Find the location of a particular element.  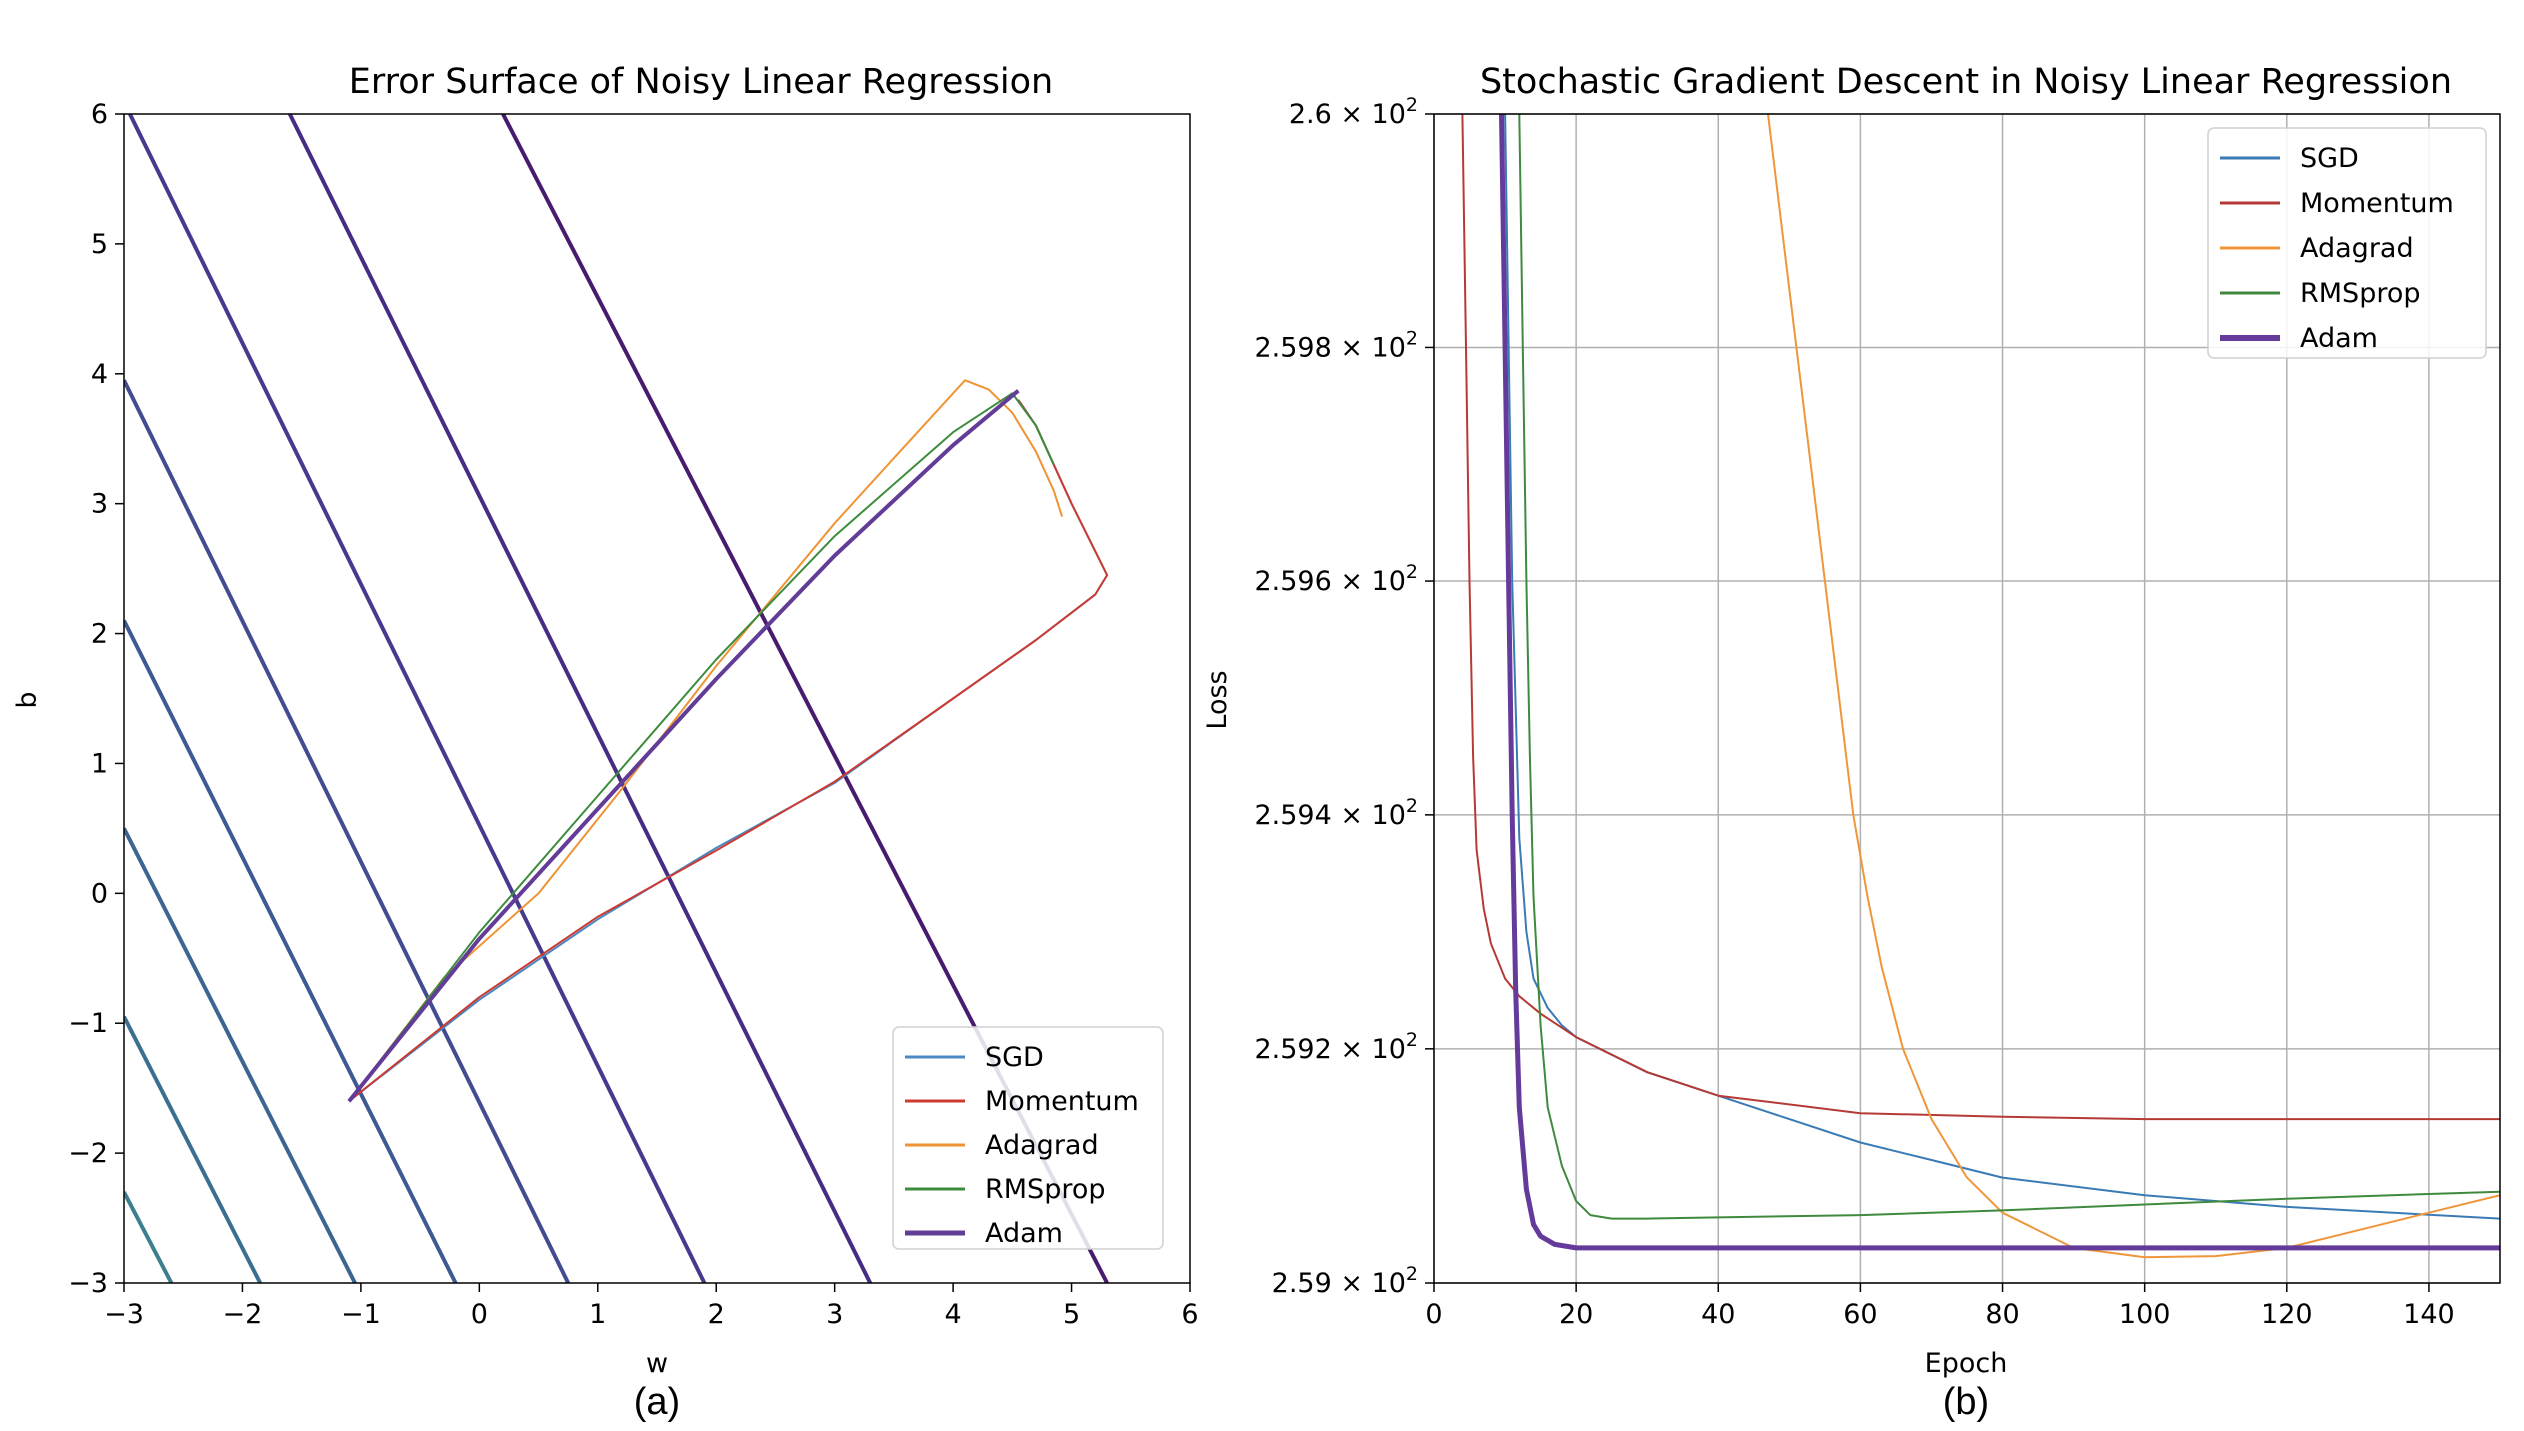

x-tick-label: 60 is located at coordinates (1860, 1314).